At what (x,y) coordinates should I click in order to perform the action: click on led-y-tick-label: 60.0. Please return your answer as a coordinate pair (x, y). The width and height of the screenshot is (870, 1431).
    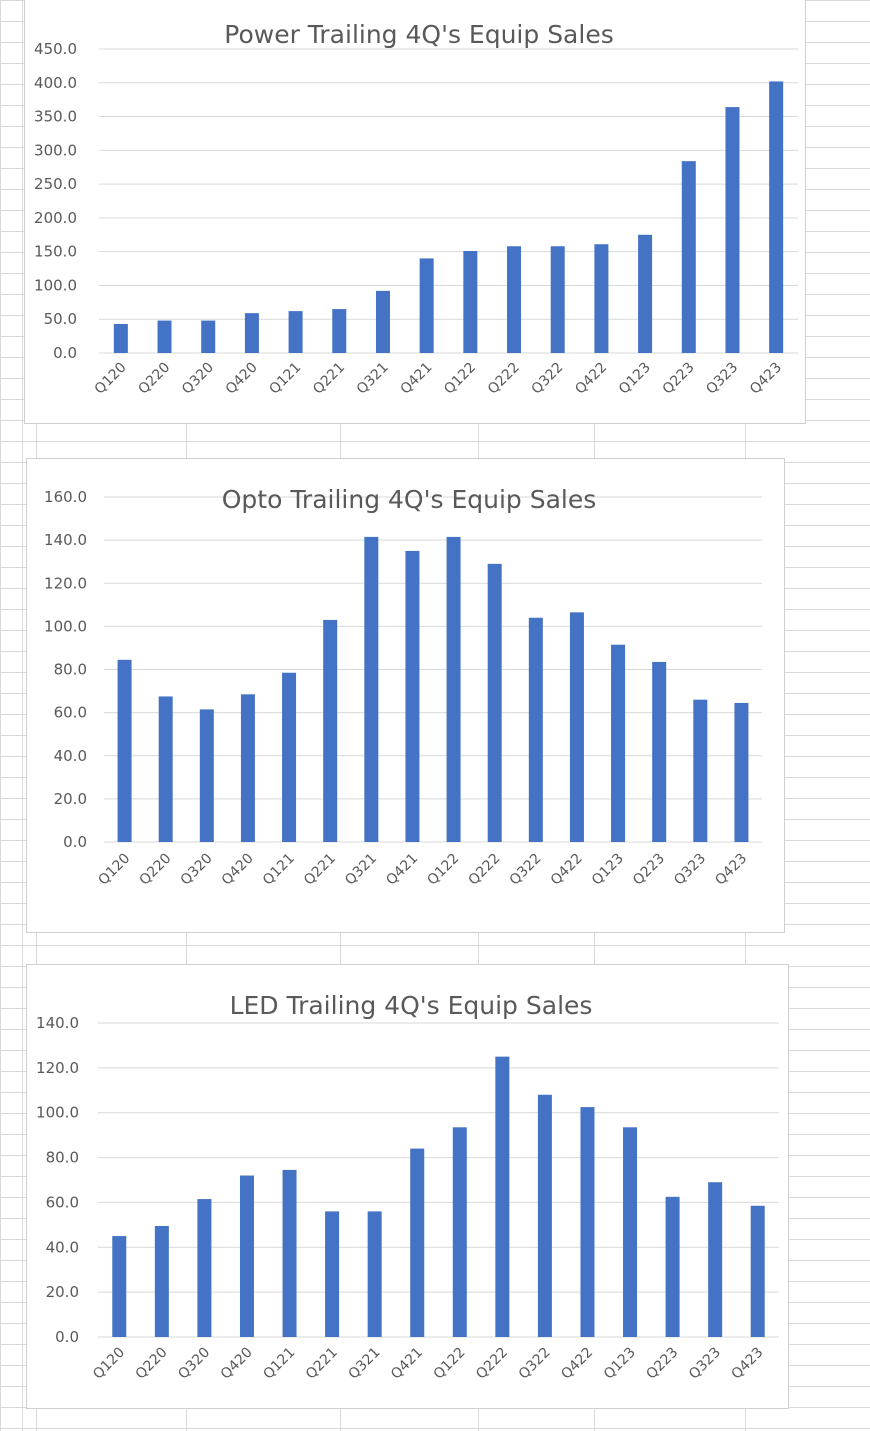
    Looking at the image, I should click on (62, 1202).